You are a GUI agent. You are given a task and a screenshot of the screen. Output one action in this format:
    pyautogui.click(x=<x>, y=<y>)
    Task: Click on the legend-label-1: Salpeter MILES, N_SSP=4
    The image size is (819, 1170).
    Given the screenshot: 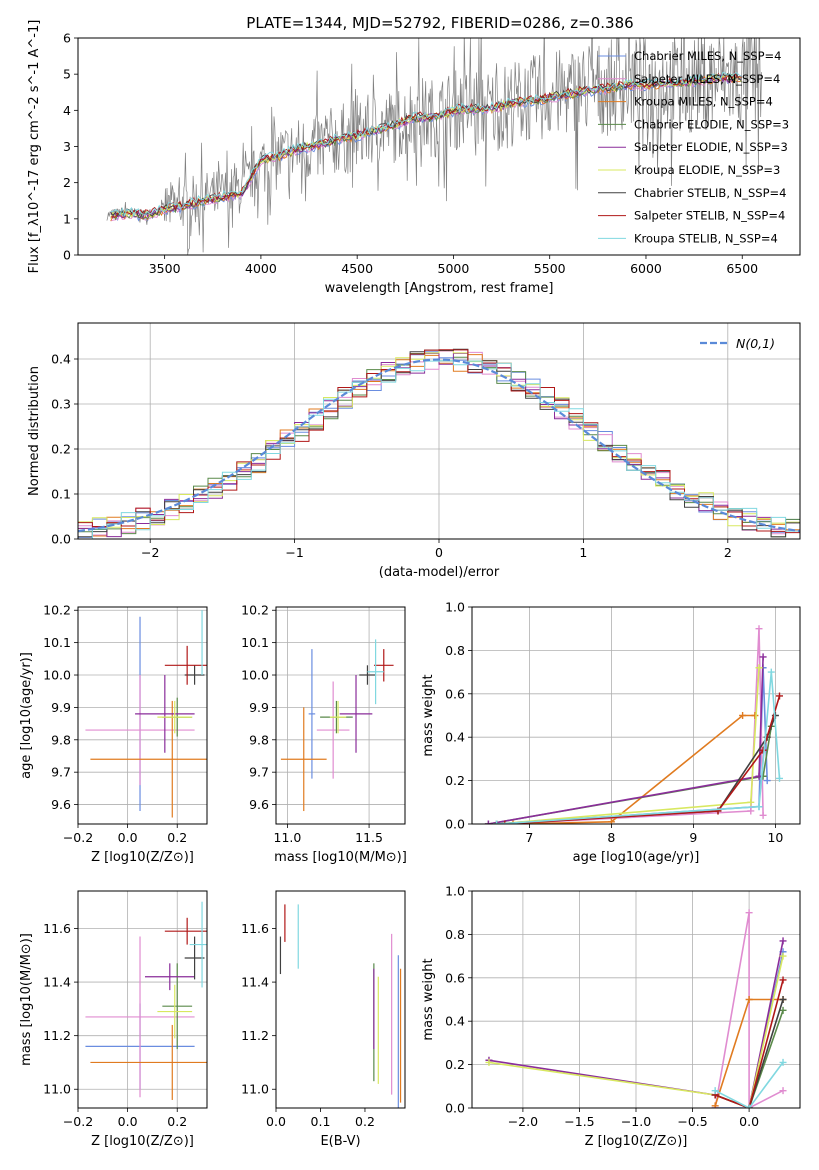 What is the action you would take?
    pyautogui.click(x=707, y=79)
    